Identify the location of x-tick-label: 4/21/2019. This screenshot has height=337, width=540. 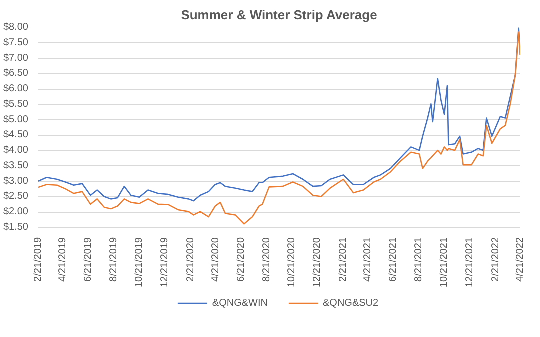
(63, 259).